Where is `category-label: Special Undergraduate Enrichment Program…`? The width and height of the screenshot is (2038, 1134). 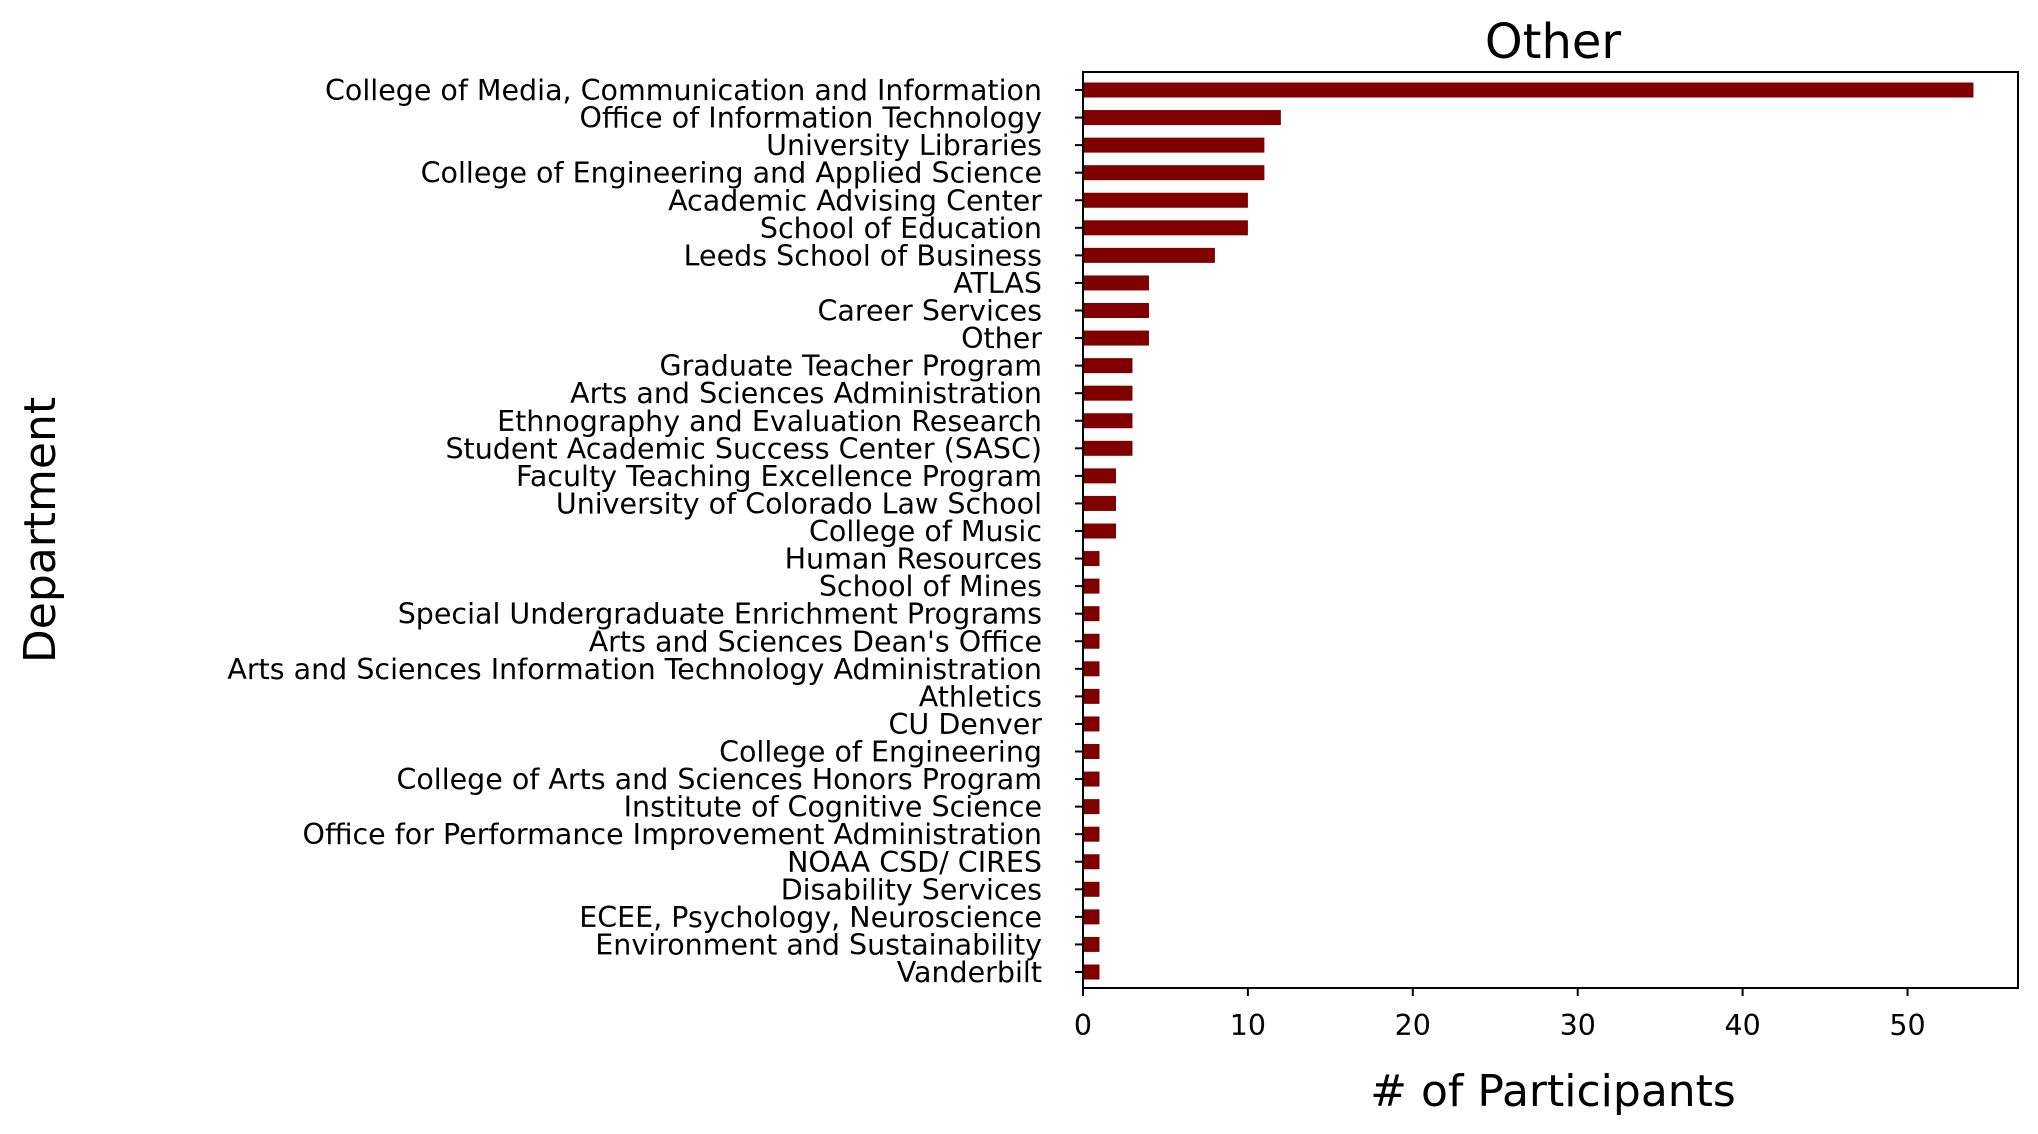
category-label: Special Undergraduate Enrichment Program… is located at coordinates (720, 614).